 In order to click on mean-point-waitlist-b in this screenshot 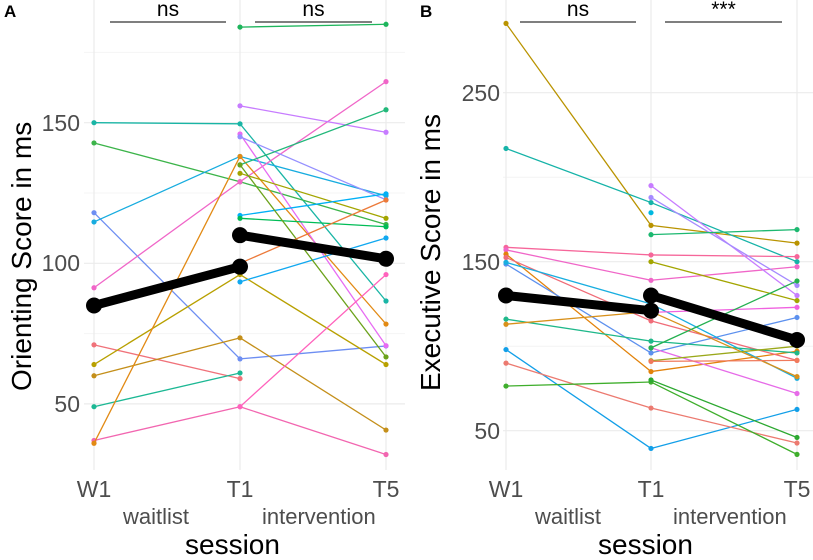, I will do `click(651, 310)`.